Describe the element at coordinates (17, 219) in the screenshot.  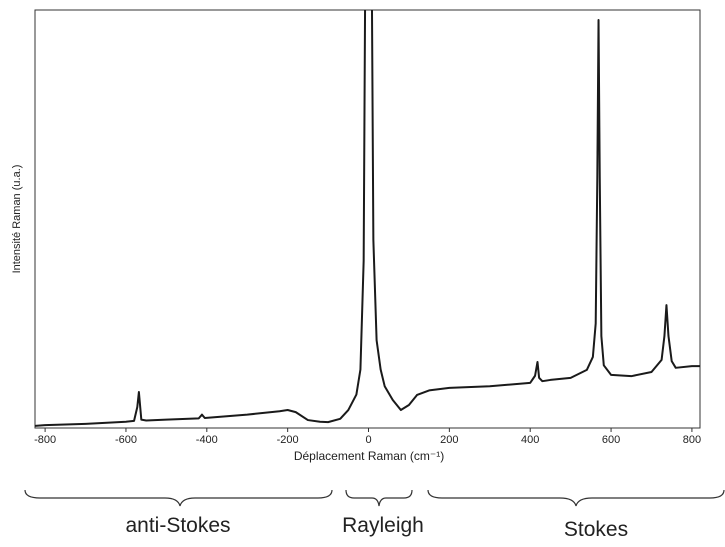
I see `y-axis-label: Intensité Raman (u.a.)` at that location.